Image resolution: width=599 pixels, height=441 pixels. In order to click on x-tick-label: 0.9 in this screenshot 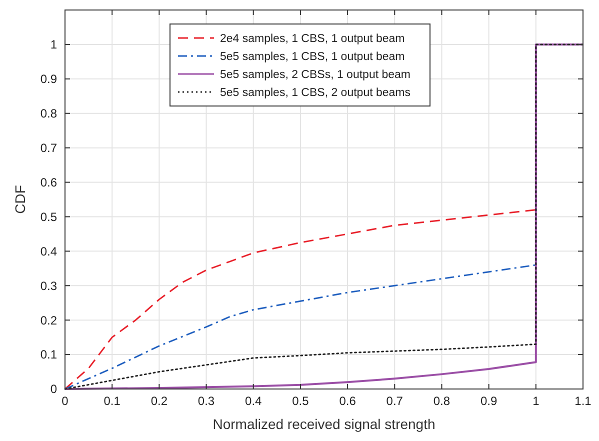, I will do `click(489, 401)`.